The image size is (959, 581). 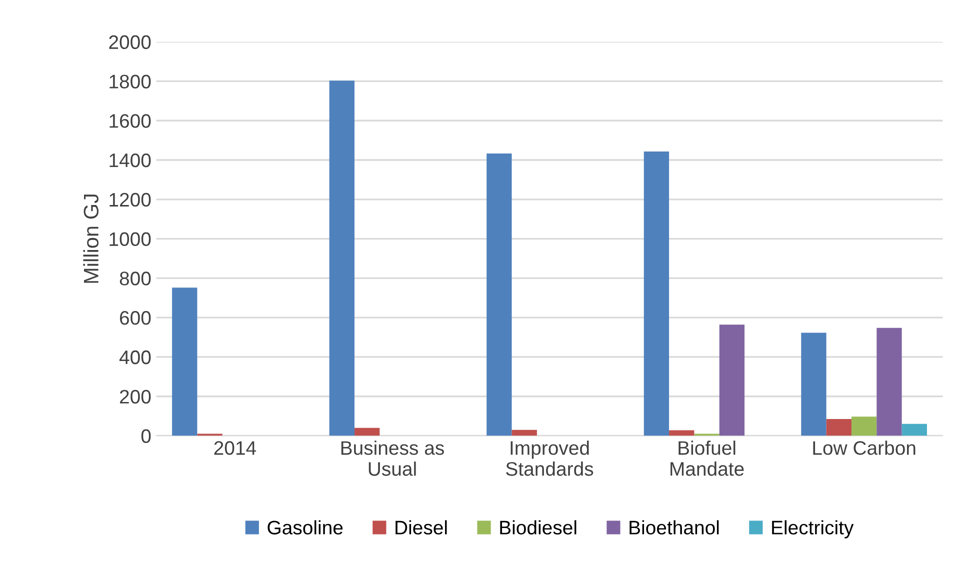 What do you see at coordinates (550, 458) in the screenshot?
I see `x-tick-label: Improved Standards` at bounding box center [550, 458].